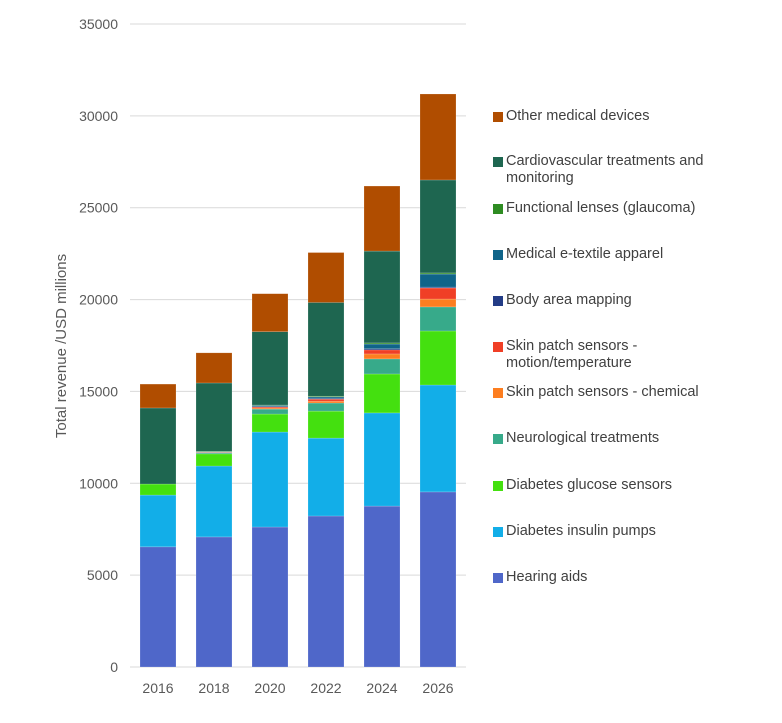  I want to click on y-tick-label: 20000, so click(98, 300).